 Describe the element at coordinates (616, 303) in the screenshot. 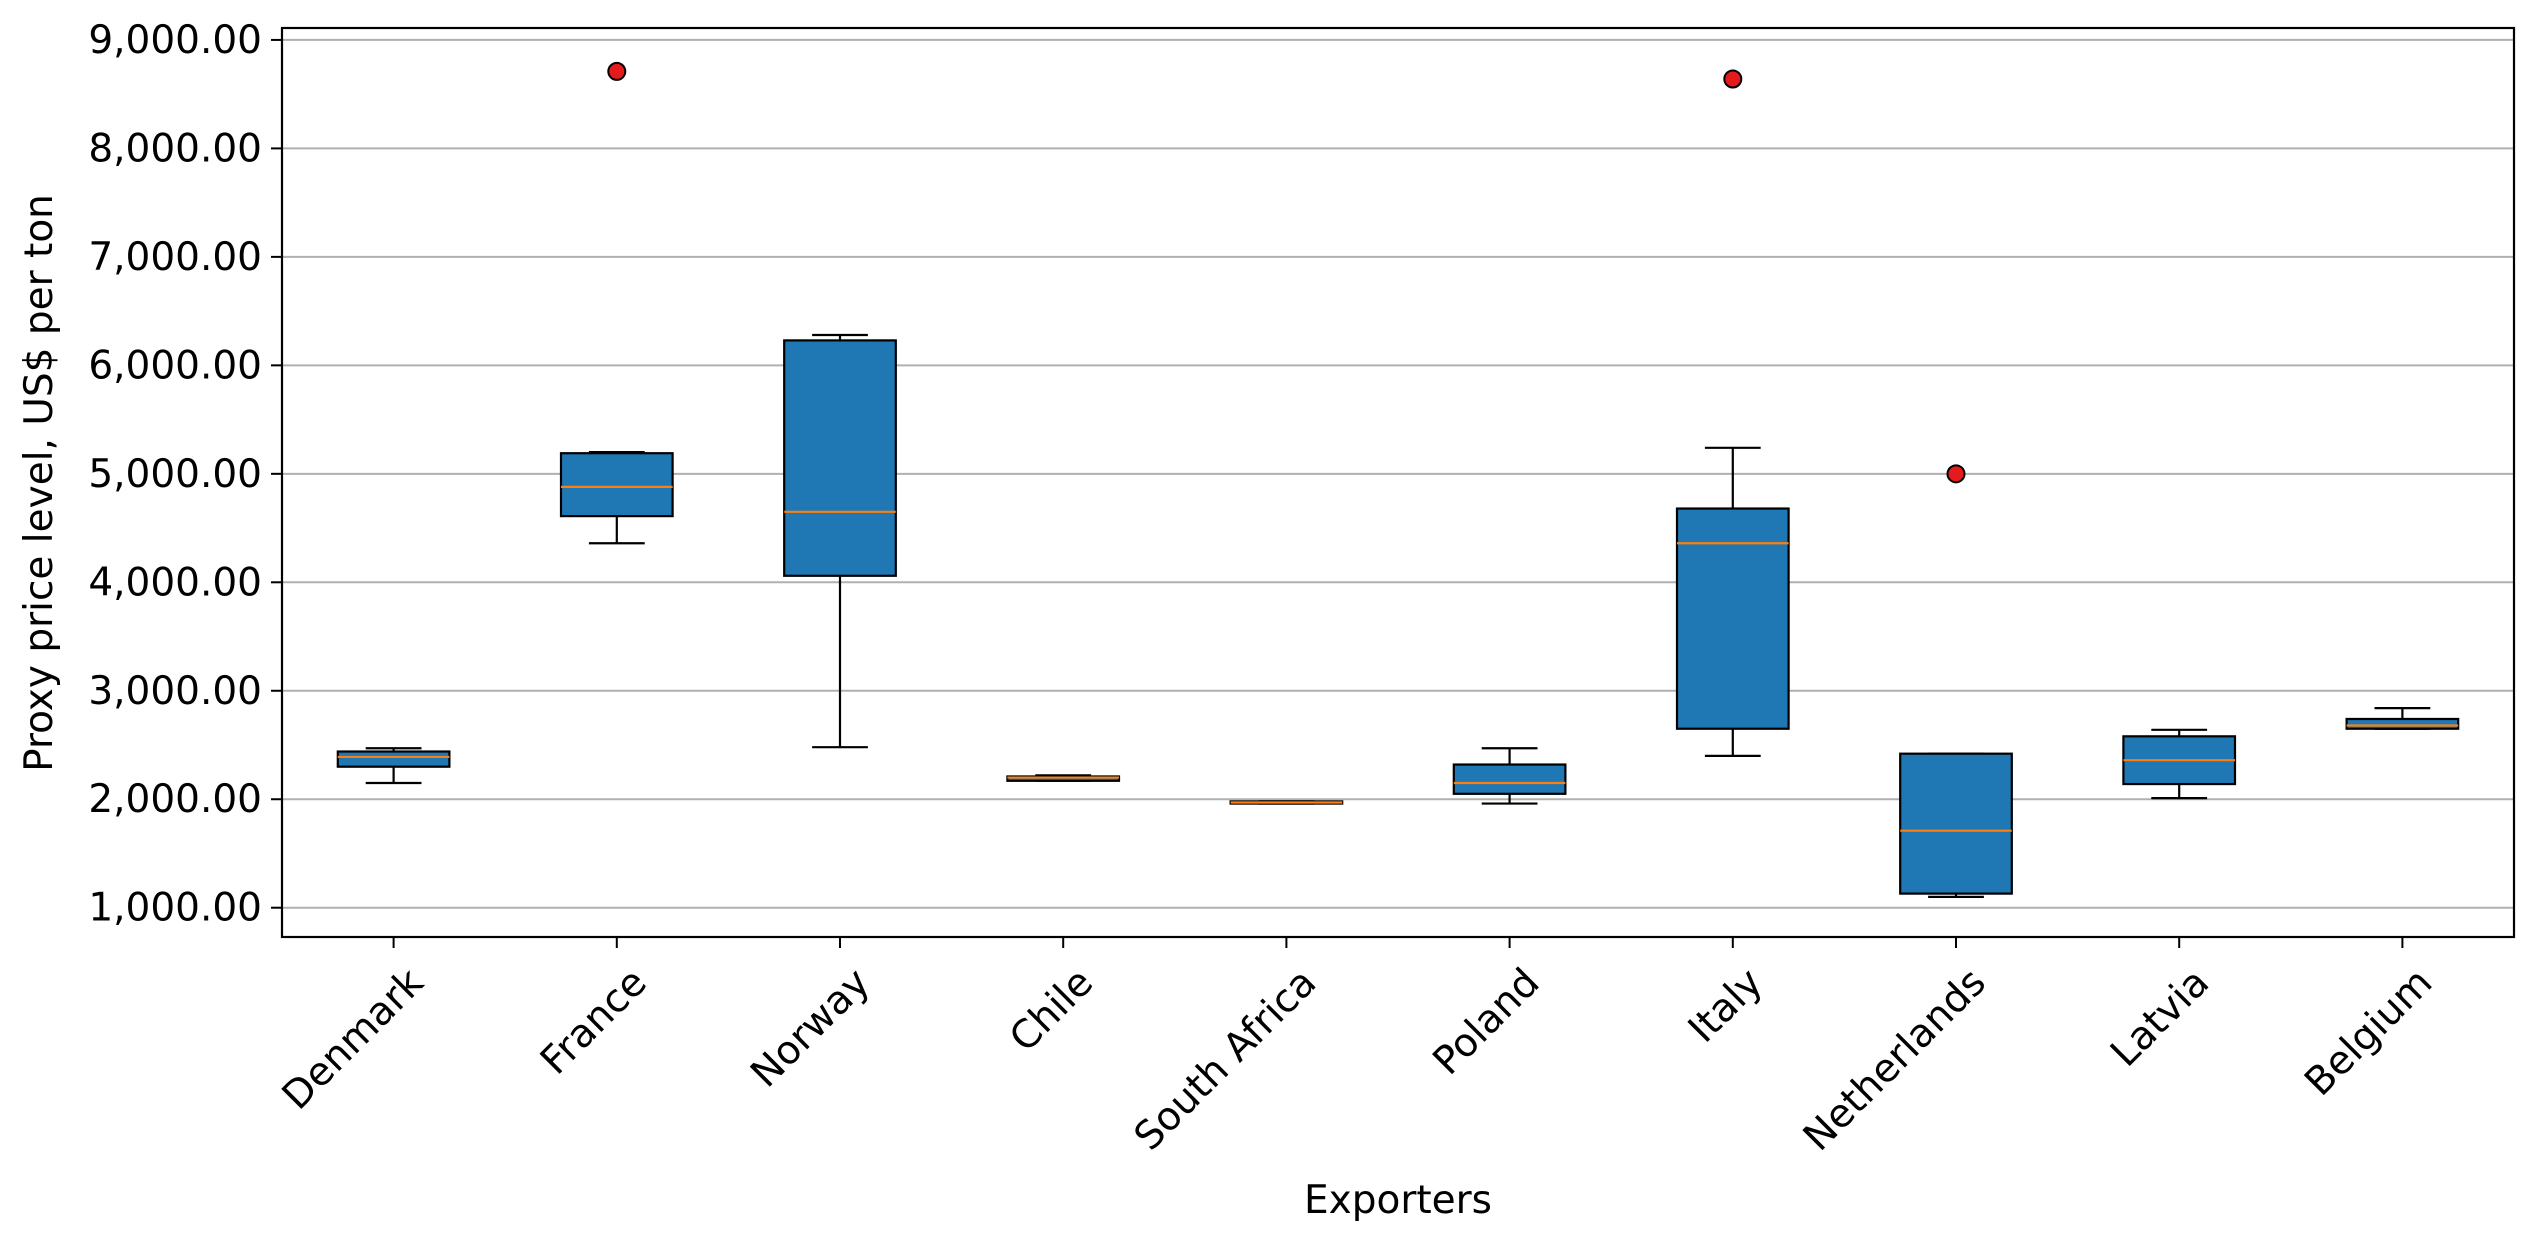

I see `box-france` at that location.